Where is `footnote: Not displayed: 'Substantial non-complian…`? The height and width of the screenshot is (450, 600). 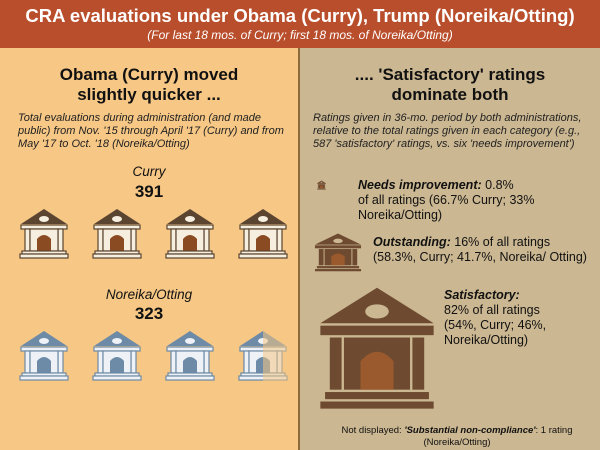
footnote: Not displayed: 'Substantial non-complian… is located at coordinates (457, 437).